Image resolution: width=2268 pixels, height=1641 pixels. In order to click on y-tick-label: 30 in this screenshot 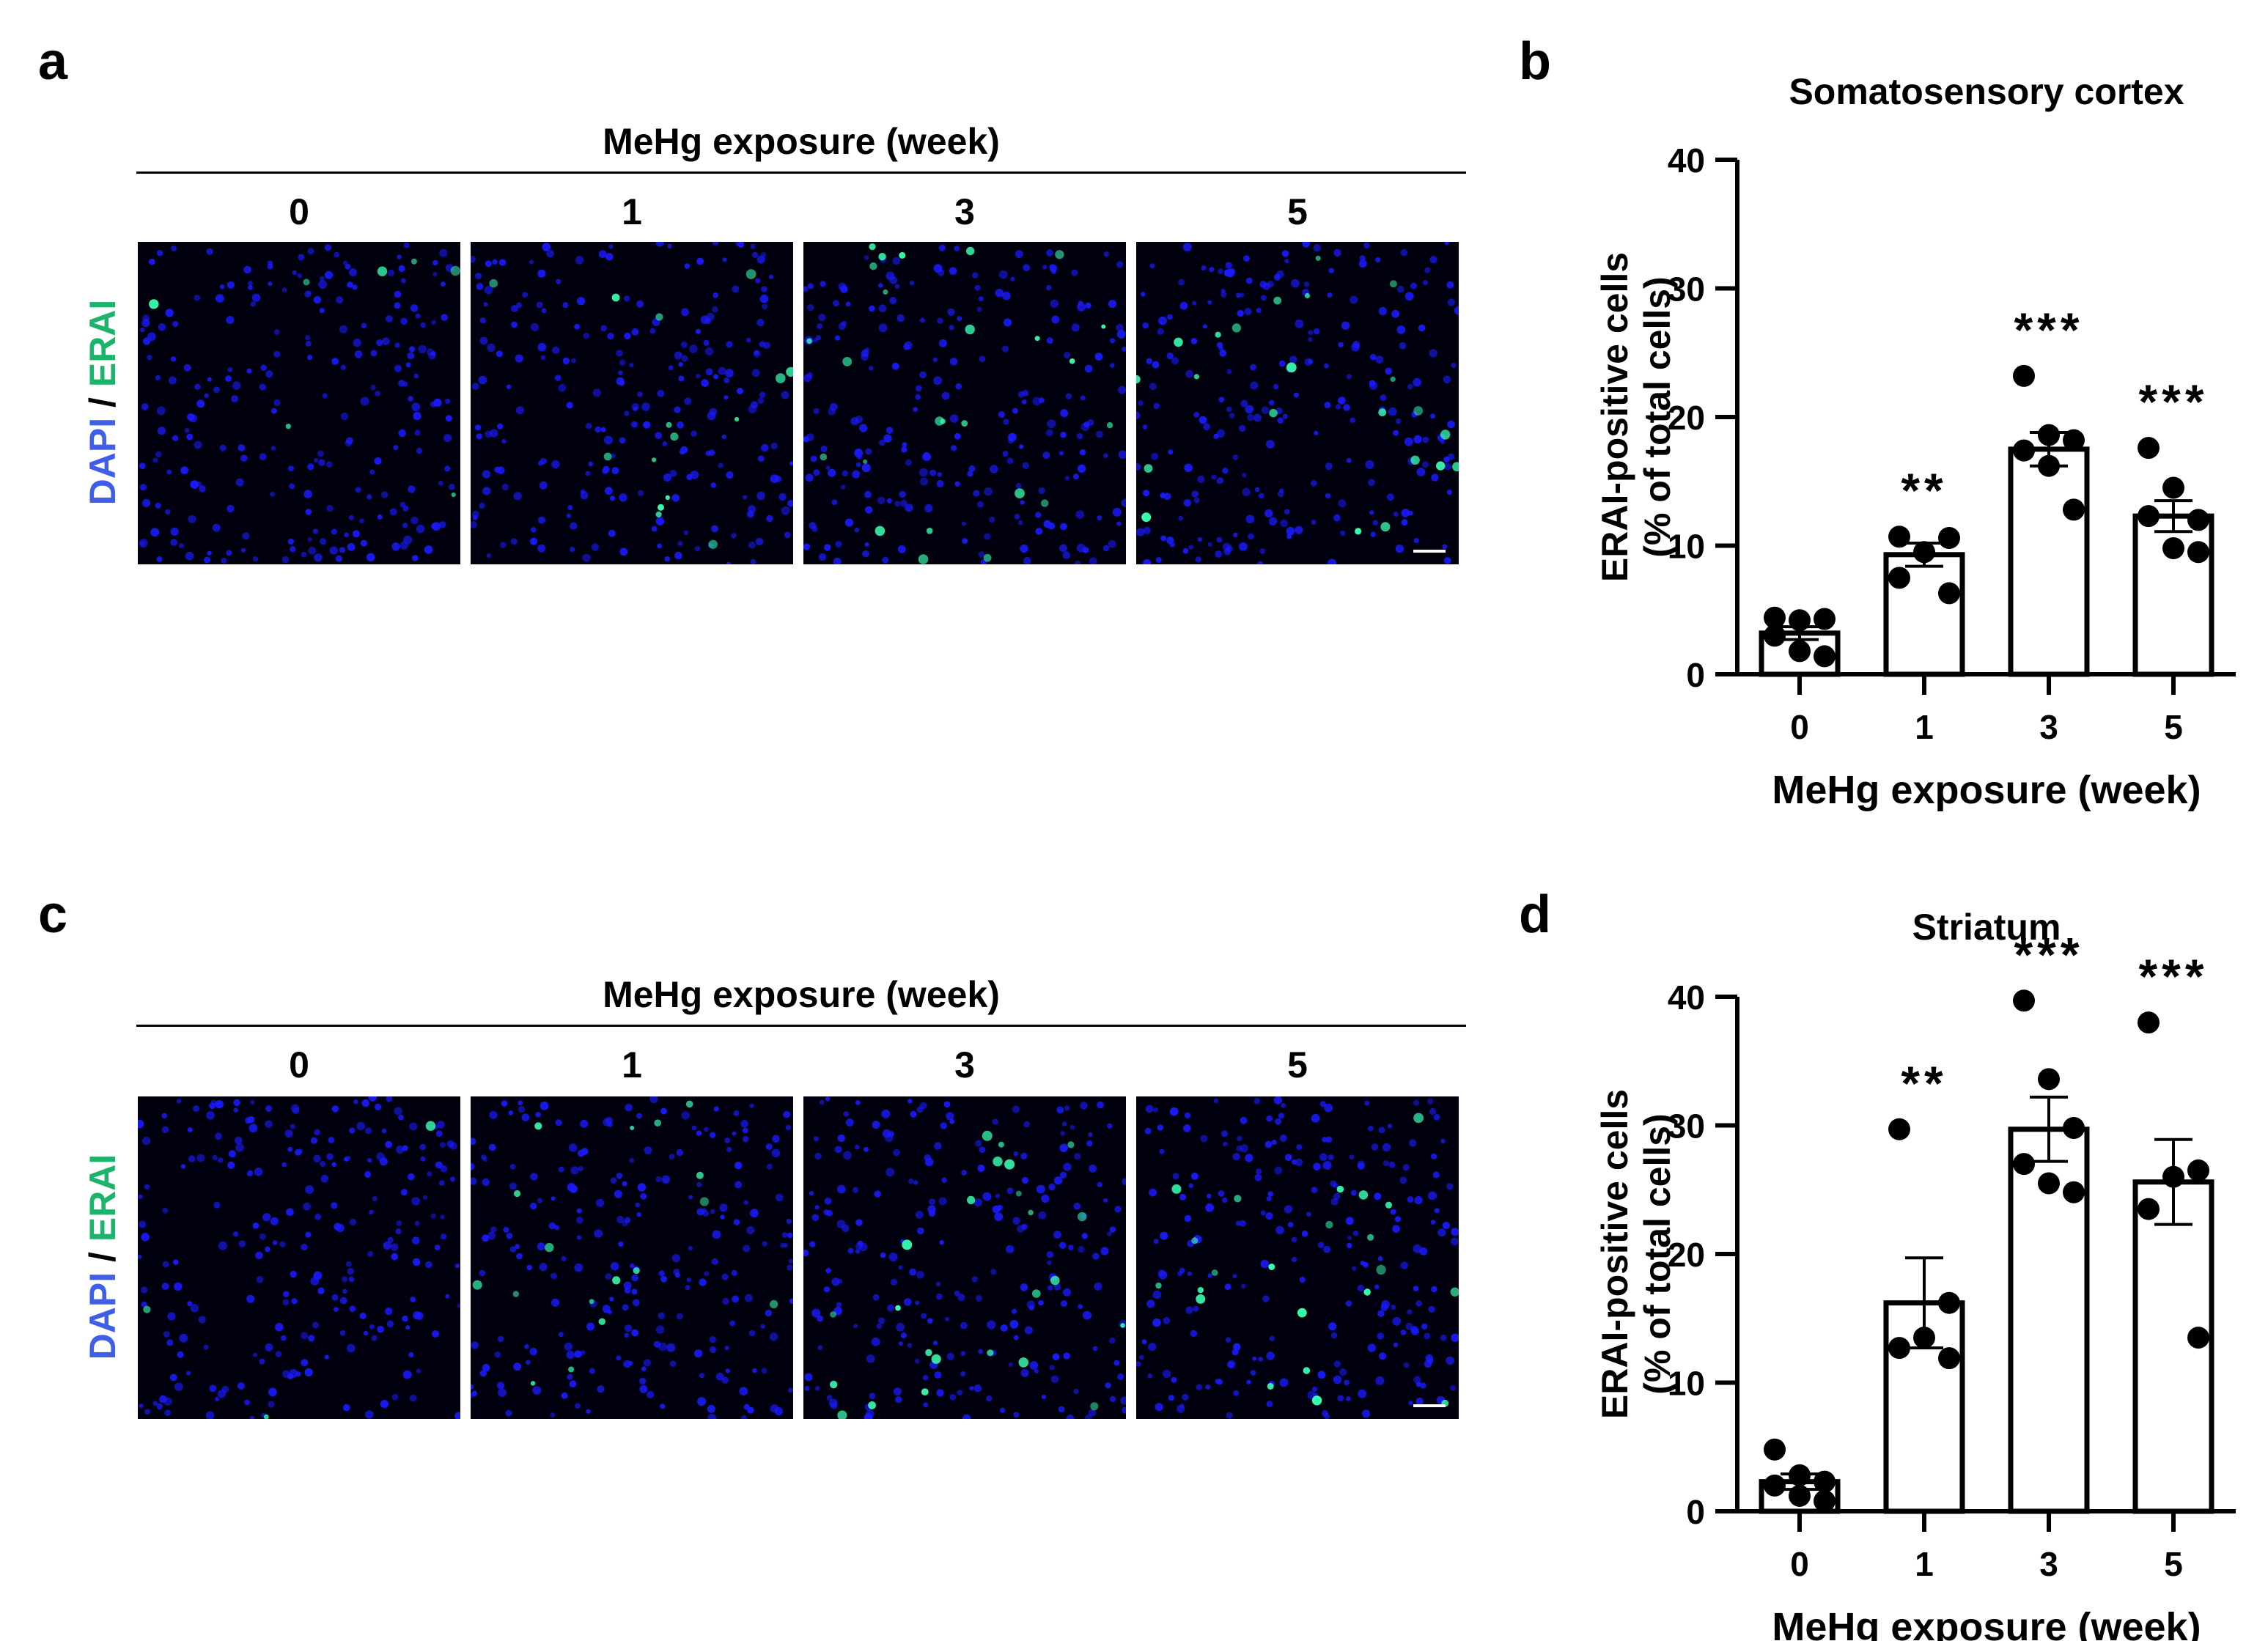, I will do `click(1686, 1126)`.